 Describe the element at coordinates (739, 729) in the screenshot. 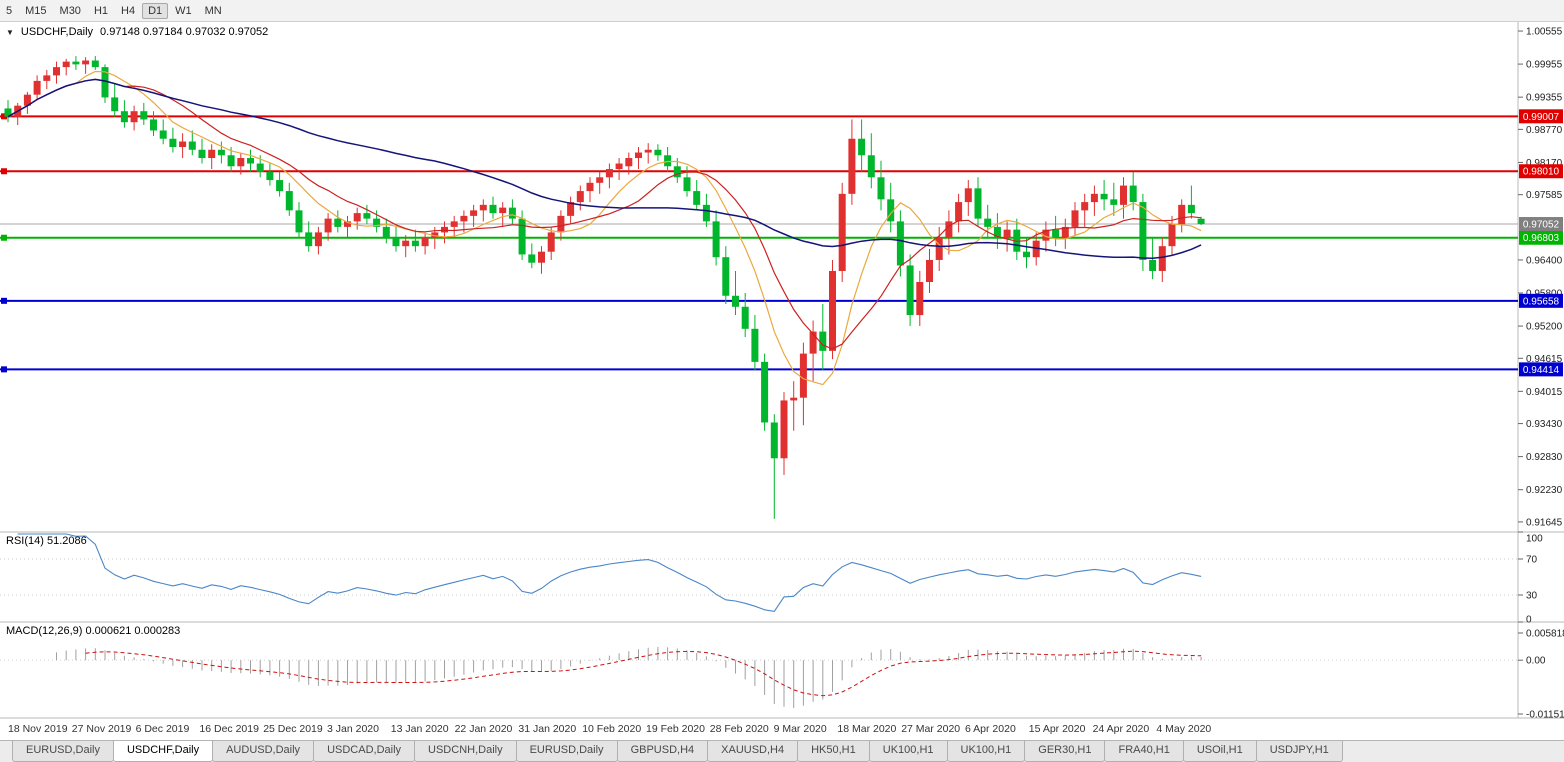

I see `date-axis-label: 28 Feb 2020` at that location.